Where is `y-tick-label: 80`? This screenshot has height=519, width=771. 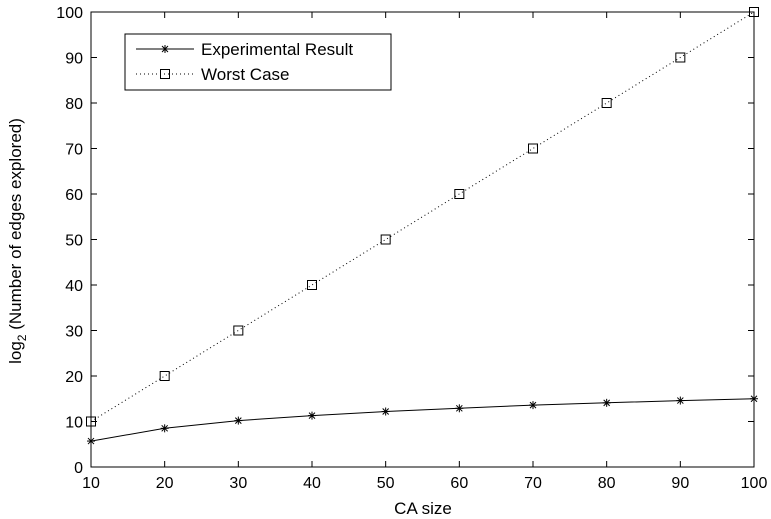 y-tick-label: 80 is located at coordinates (74, 104).